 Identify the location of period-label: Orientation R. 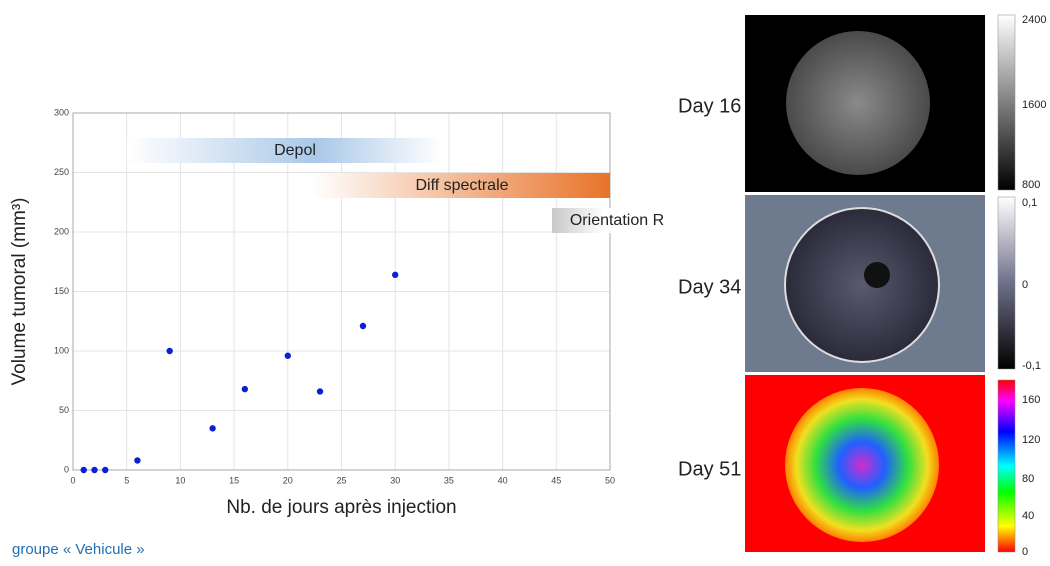
(617, 220).